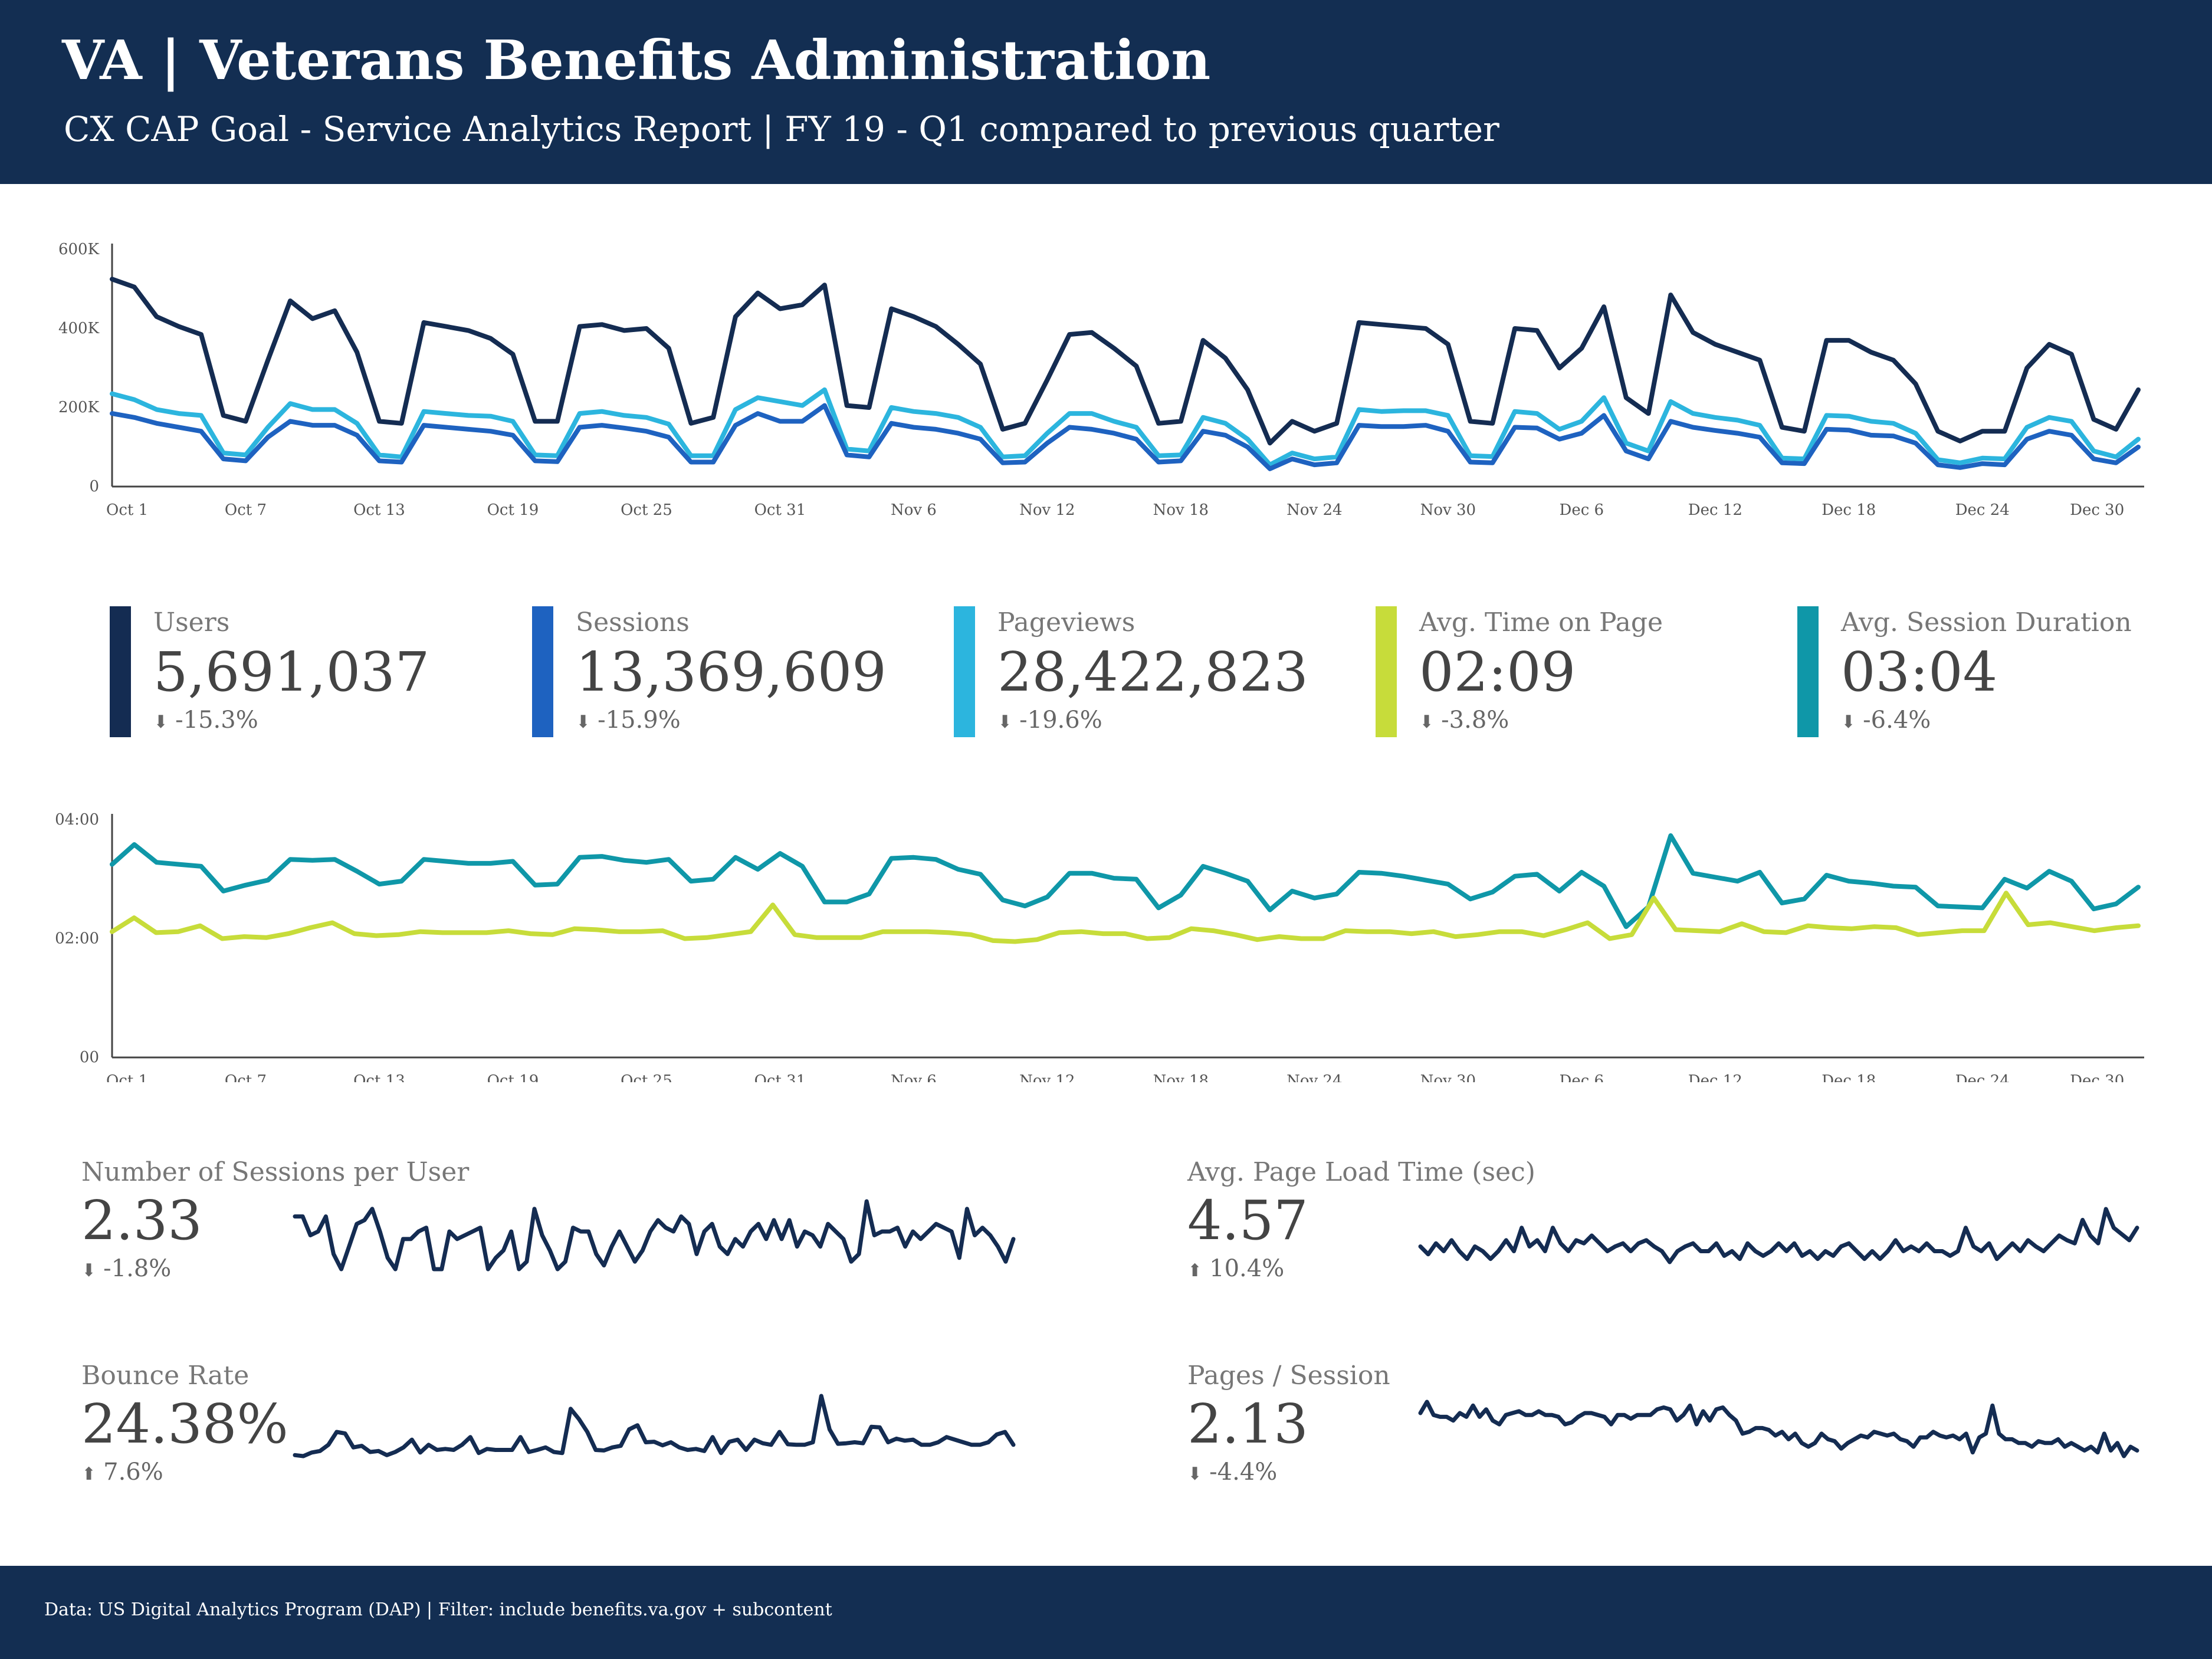 The image size is (2212, 1659). What do you see at coordinates (79, 328) in the screenshot?
I see `y-tick-label: 400K` at bounding box center [79, 328].